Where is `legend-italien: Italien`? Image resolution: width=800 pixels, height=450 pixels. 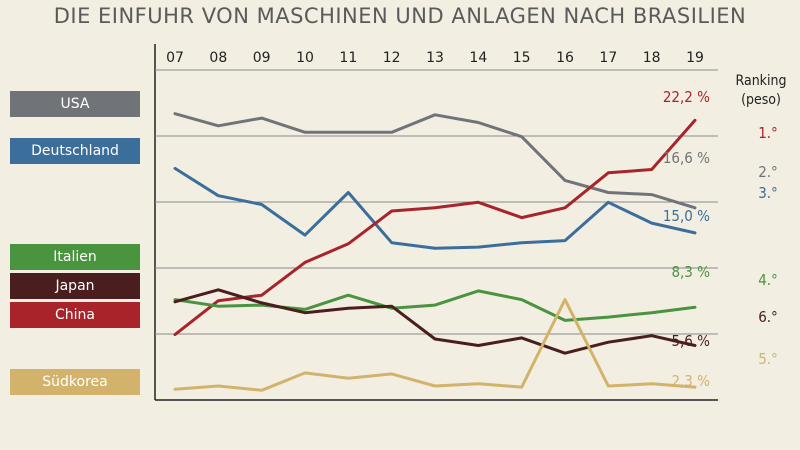
legend-italien: Italien is located at coordinates (75, 257).